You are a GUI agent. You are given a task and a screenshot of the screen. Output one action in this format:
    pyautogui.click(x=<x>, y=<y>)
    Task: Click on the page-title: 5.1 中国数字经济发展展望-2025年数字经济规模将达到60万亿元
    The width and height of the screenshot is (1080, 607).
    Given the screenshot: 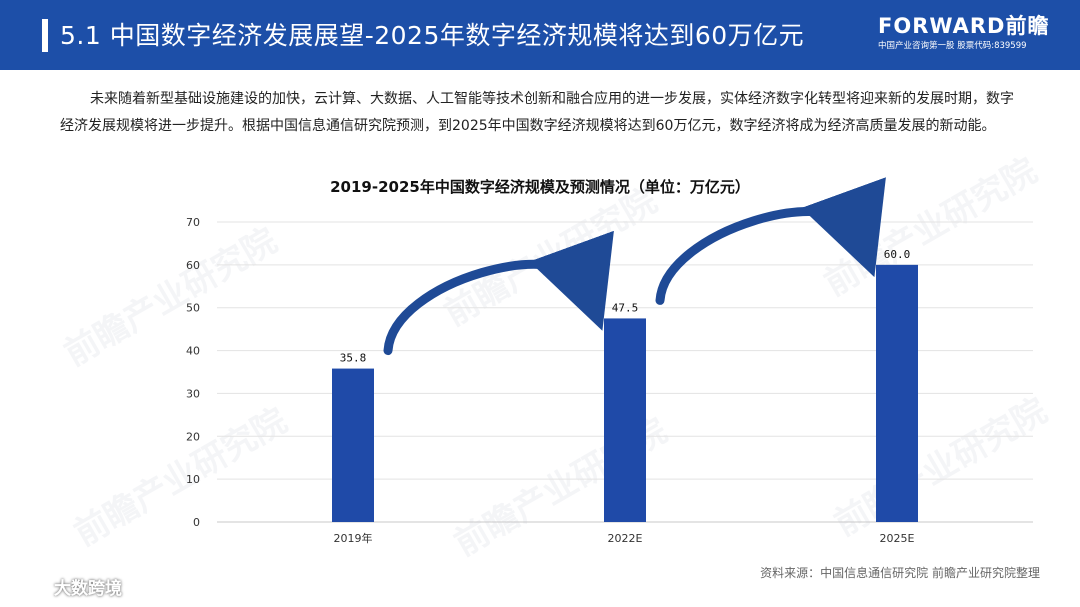 What is the action you would take?
    pyautogui.click(x=432, y=35)
    